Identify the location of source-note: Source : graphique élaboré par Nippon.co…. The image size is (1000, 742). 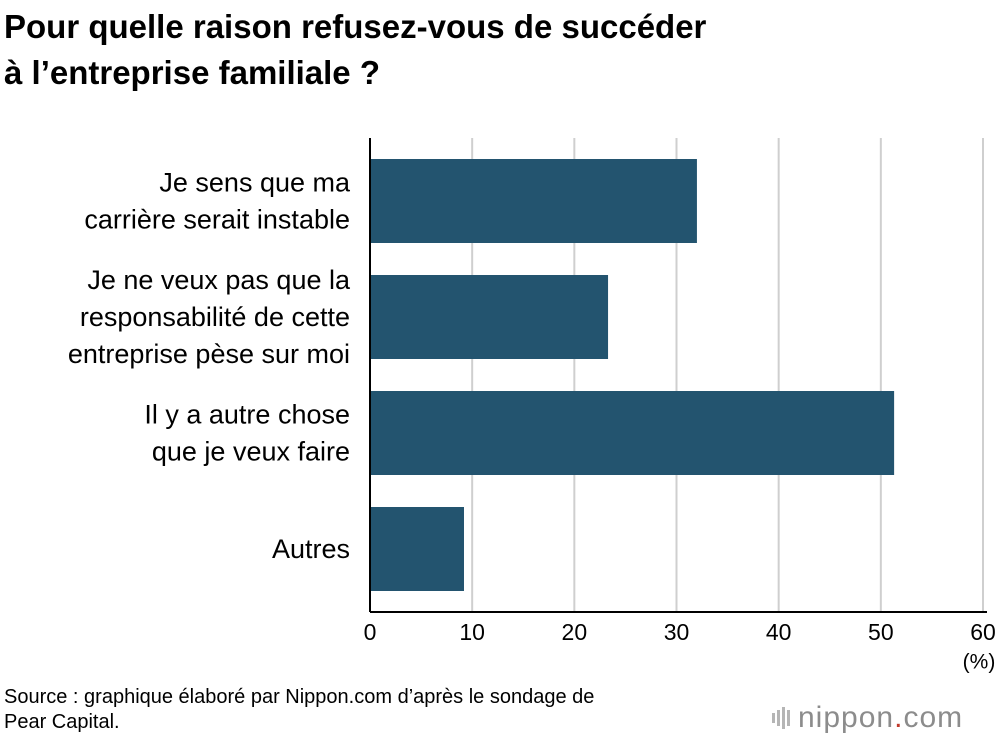
(384, 710).